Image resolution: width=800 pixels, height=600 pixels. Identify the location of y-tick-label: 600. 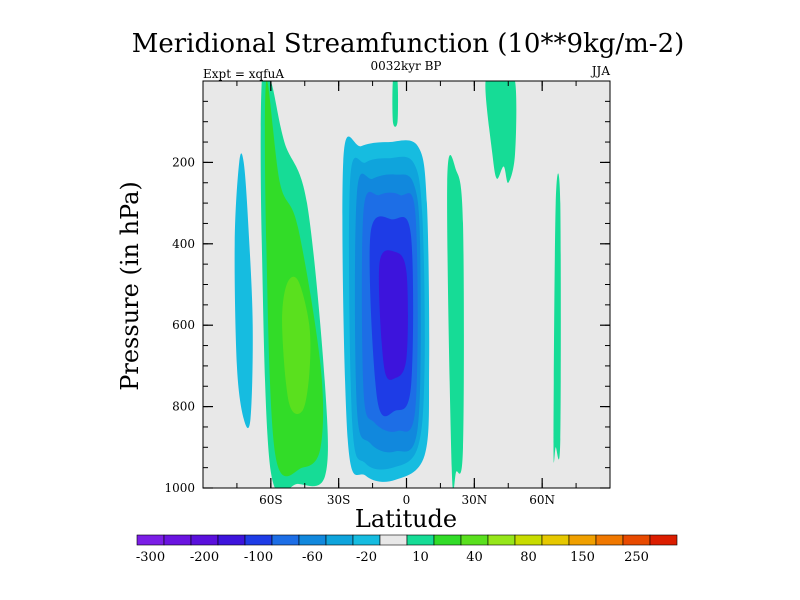
(183, 325).